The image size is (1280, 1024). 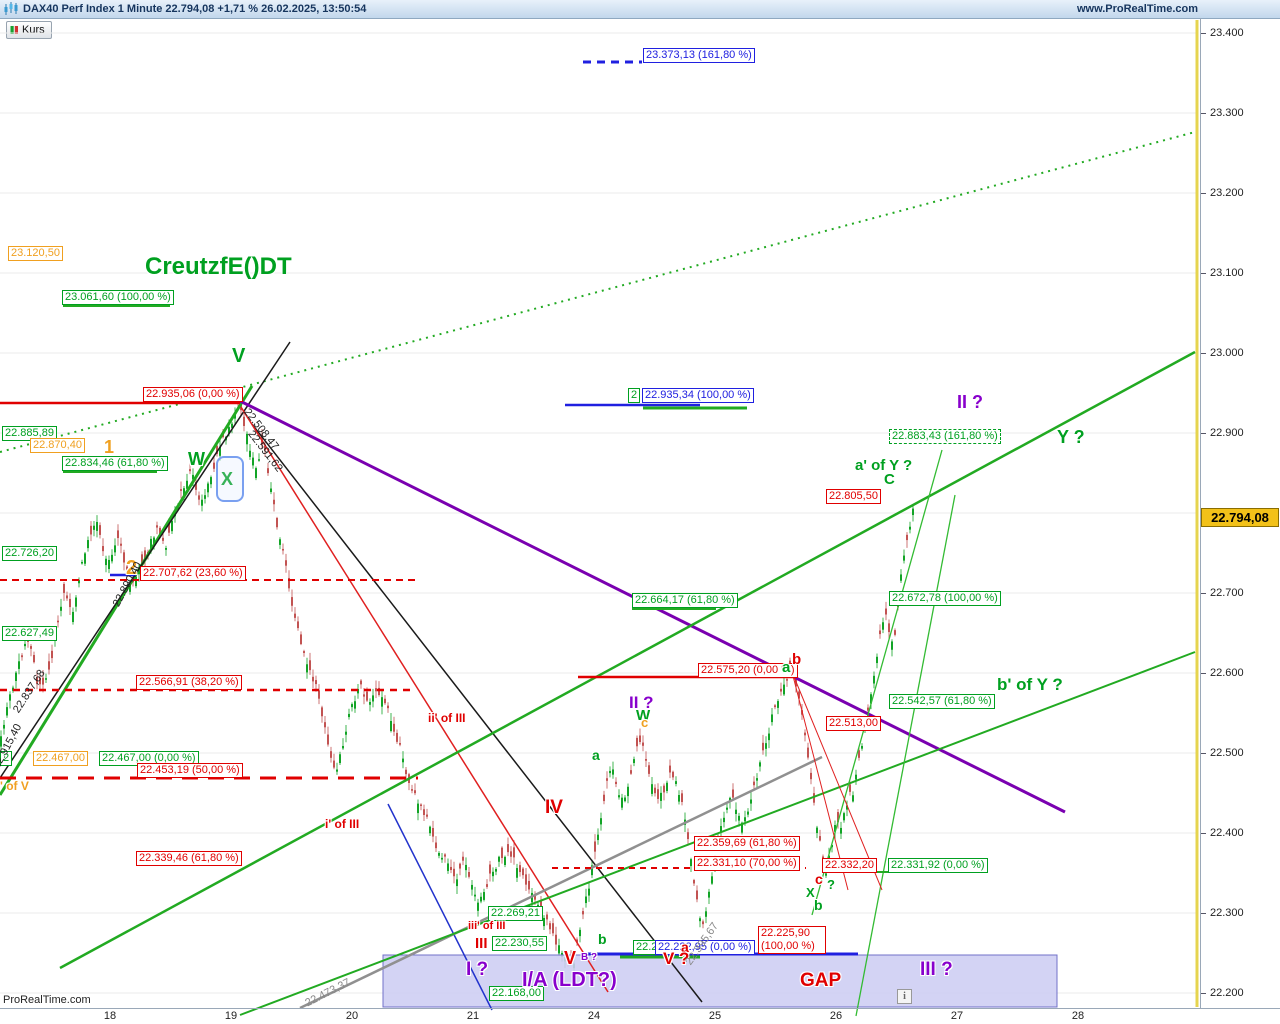 What do you see at coordinates (29, 30) in the screenshot?
I see `kurs-button: Kurs` at bounding box center [29, 30].